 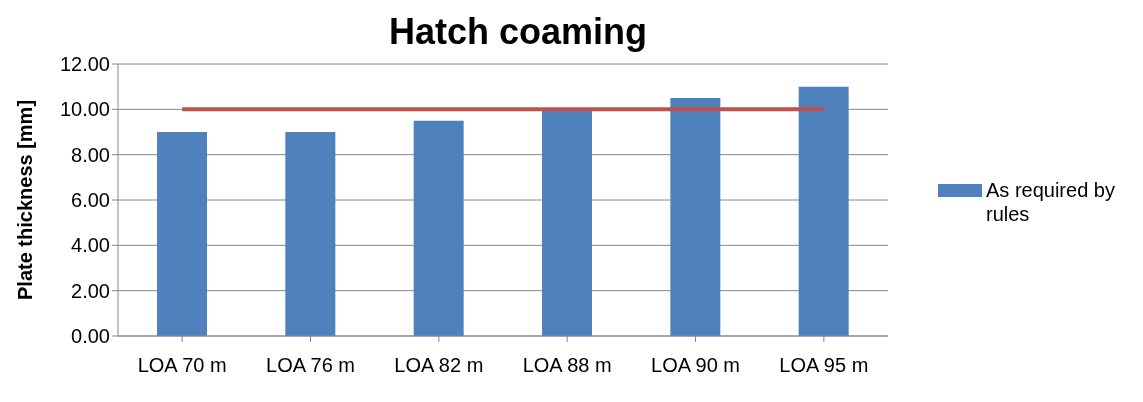 What do you see at coordinates (90, 154) in the screenshot?
I see `y-tick-label: 8.00` at bounding box center [90, 154].